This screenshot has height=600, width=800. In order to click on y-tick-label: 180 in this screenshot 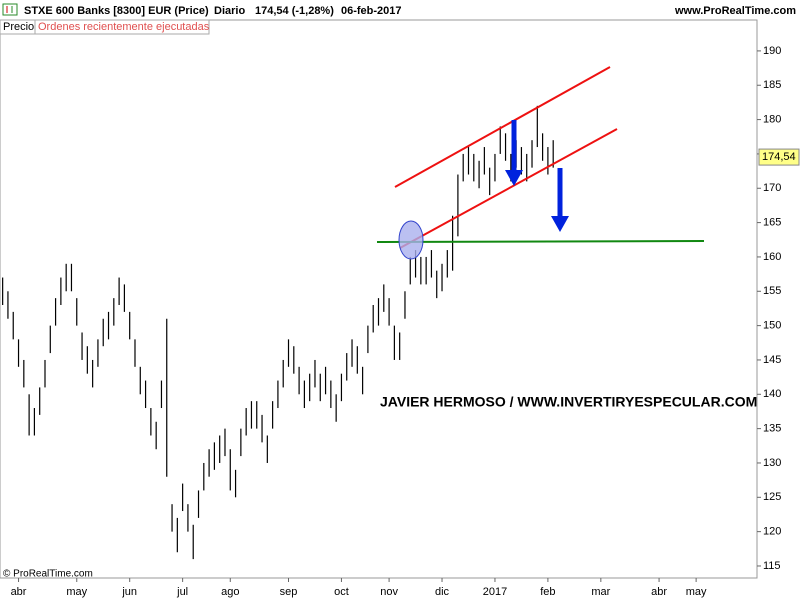, I will do `click(772, 119)`.